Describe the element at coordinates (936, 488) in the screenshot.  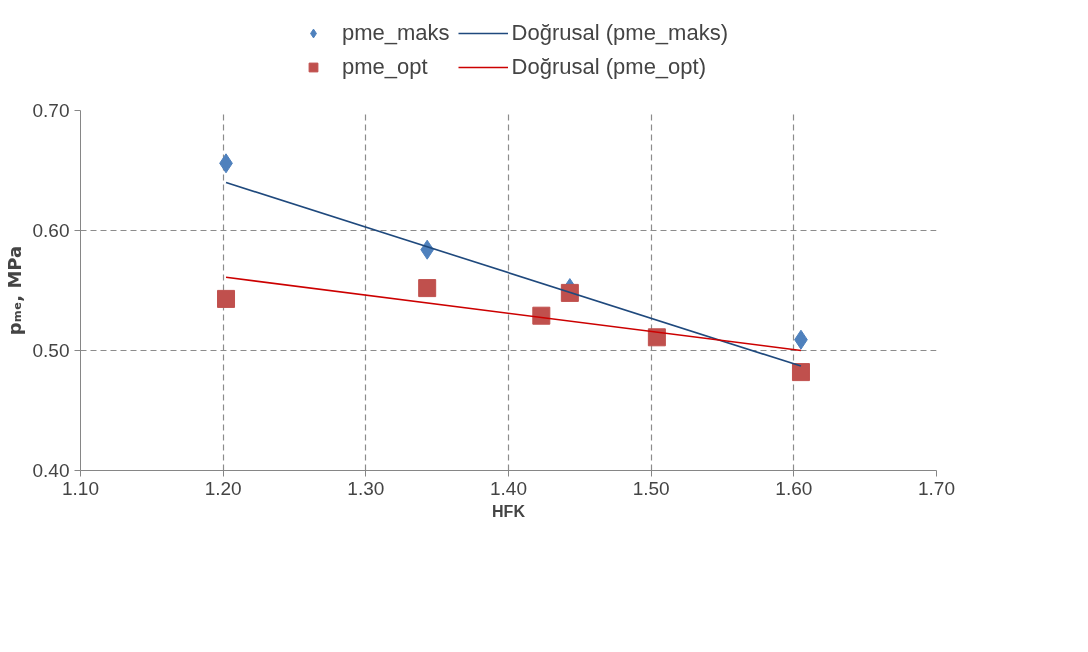
I see `x-tick-label: 1.70` at that location.